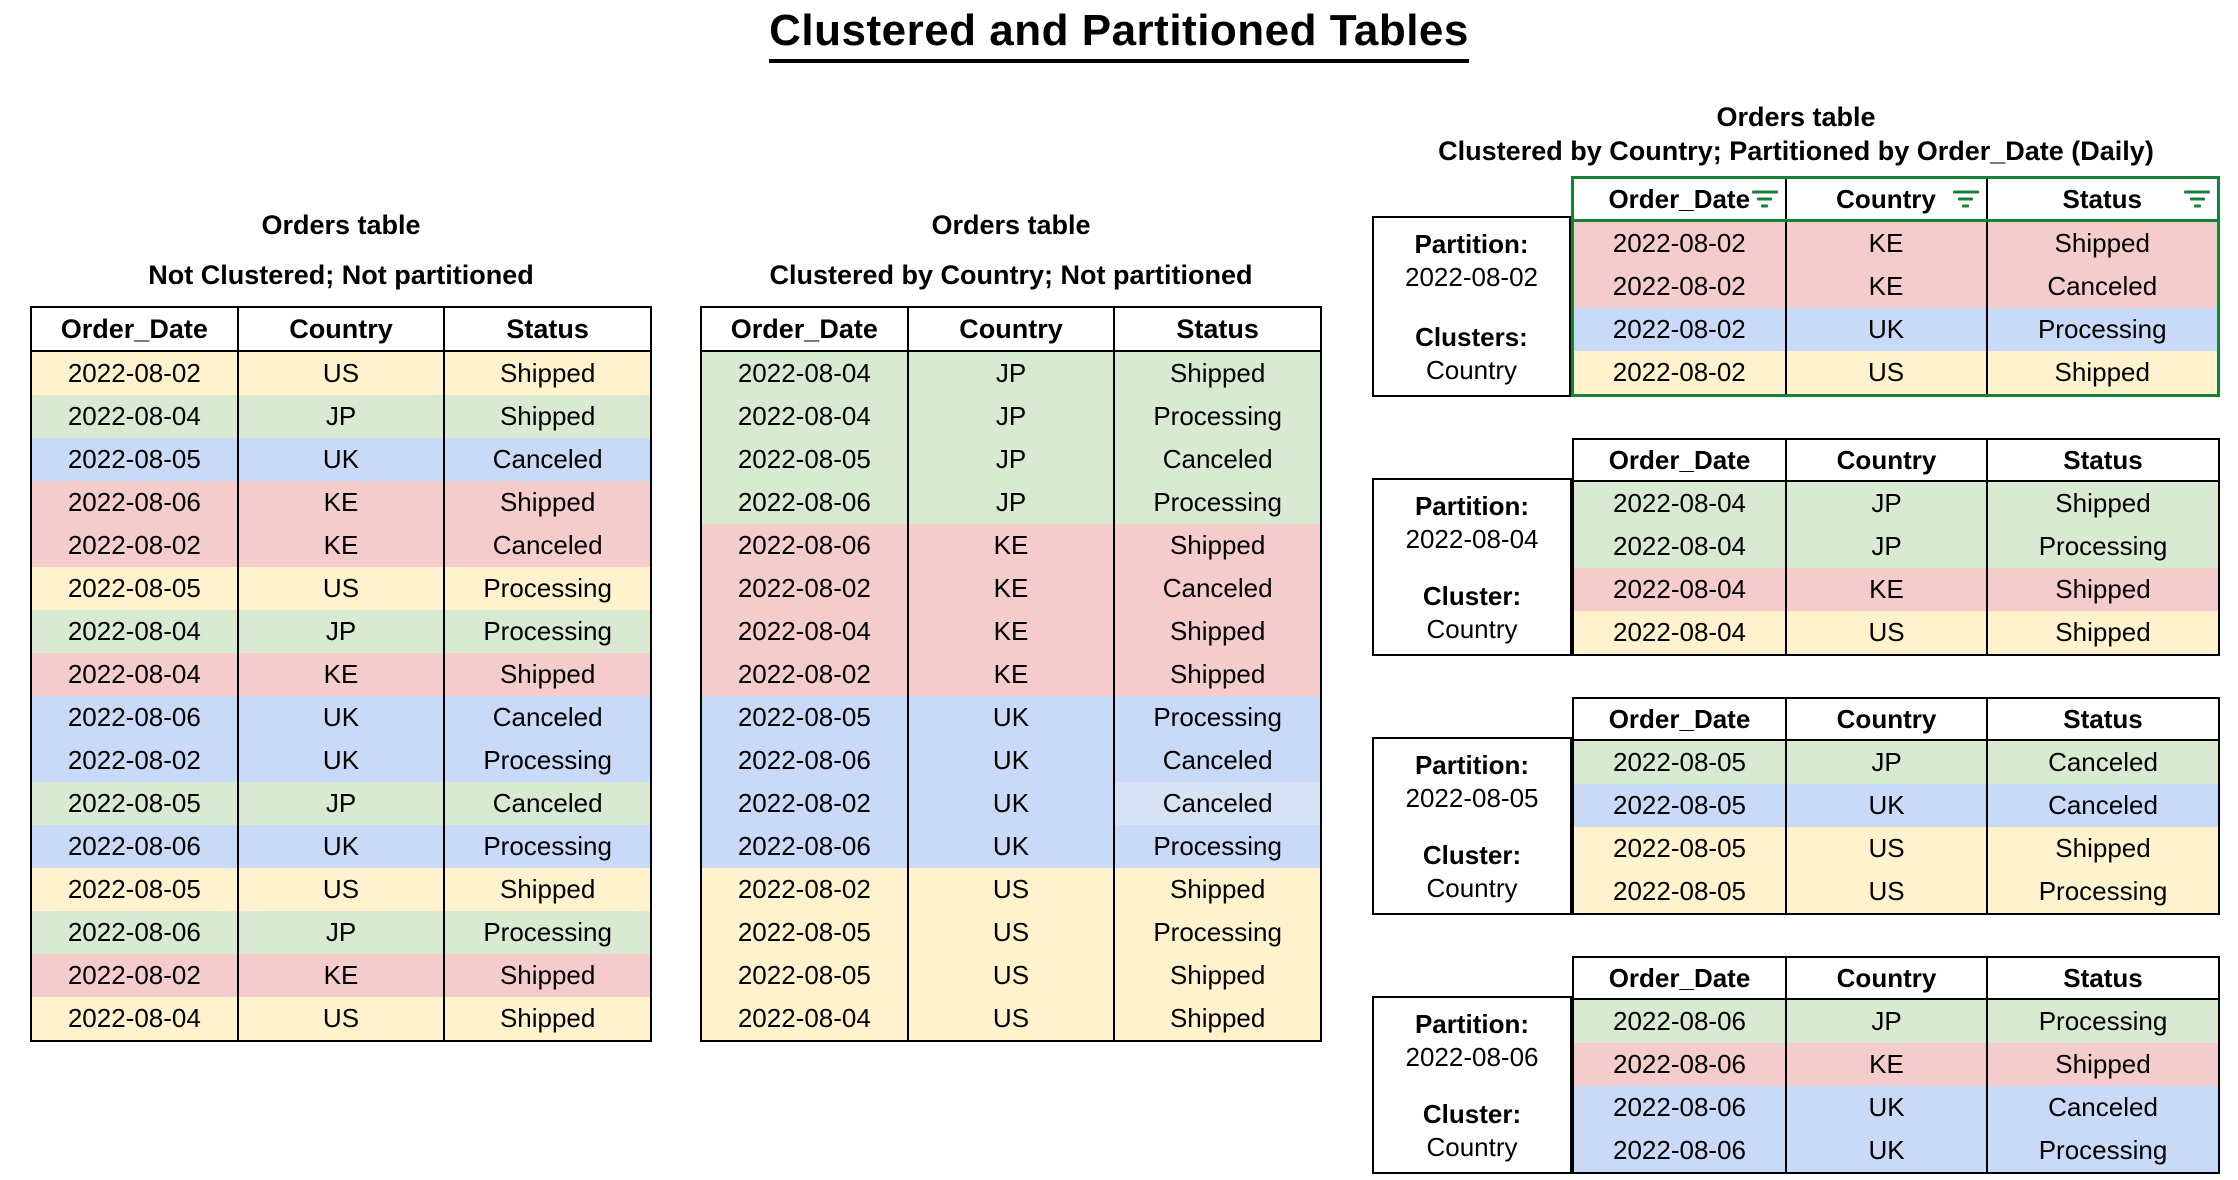 Image resolution: width=2238 pixels, height=1180 pixels. I want to click on partition-label-box: Partition: 2022-08-05 Cluster: Country, so click(1472, 826).